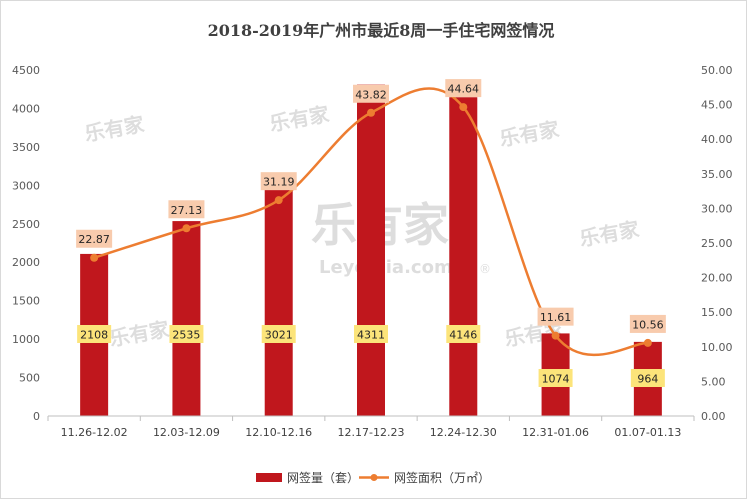 This screenshot has height=499, width=747. I want to click on watermark-registered: ®, so click(485, 269).